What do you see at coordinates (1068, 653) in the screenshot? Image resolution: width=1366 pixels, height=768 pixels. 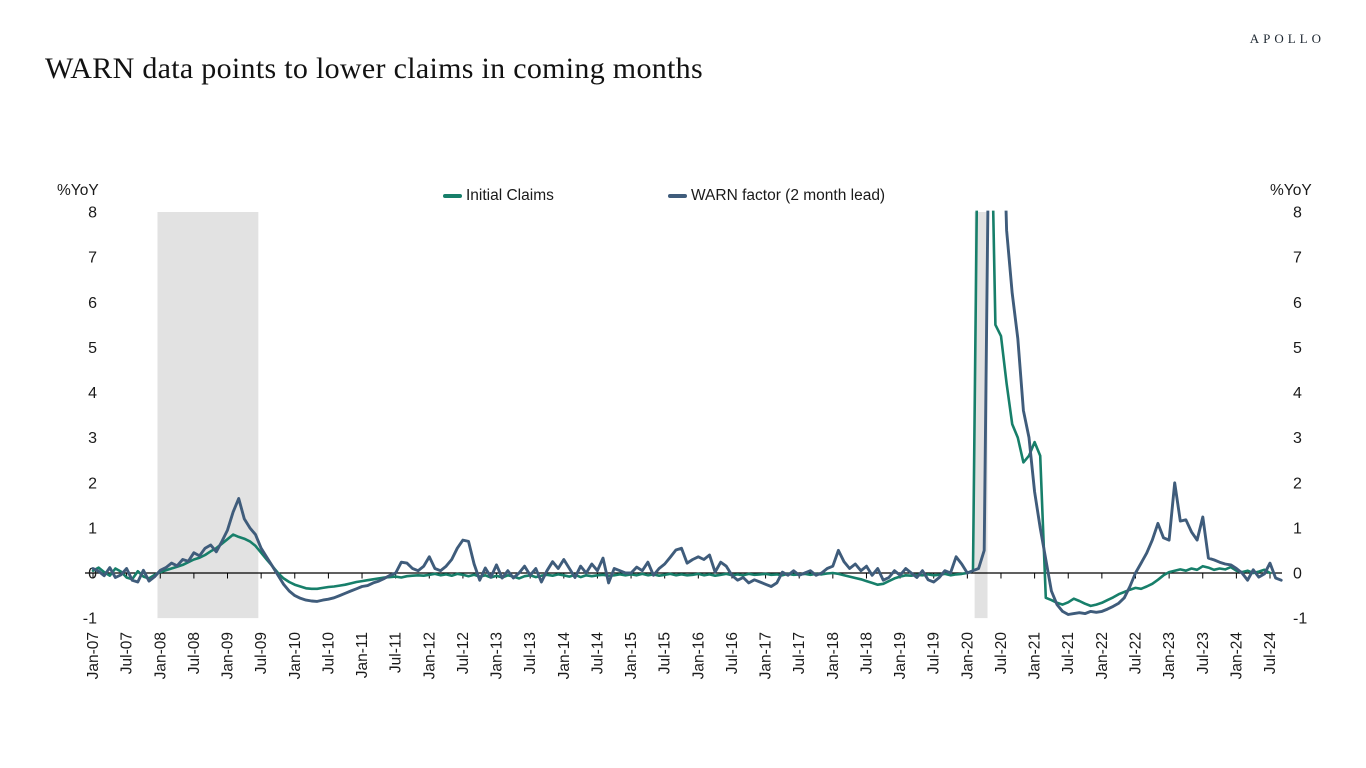 I see `x-axis-tick-label: Jul-21` at bounding box center [1068, 653].